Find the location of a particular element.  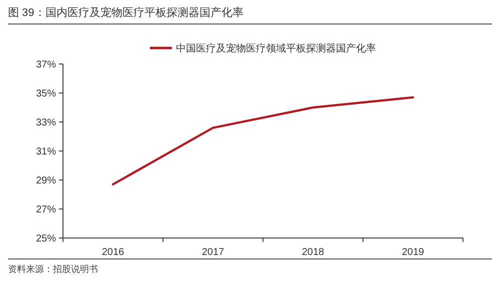

y-tick-label: 27% is located at coordinates (46, 210).